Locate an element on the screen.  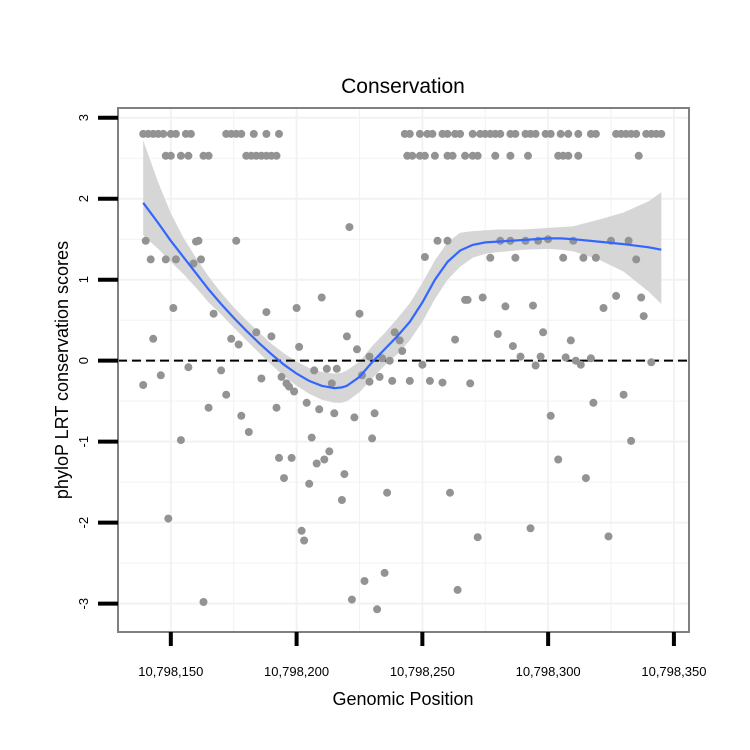
y-tick-label: 2 is located at coordinates (83, 198).